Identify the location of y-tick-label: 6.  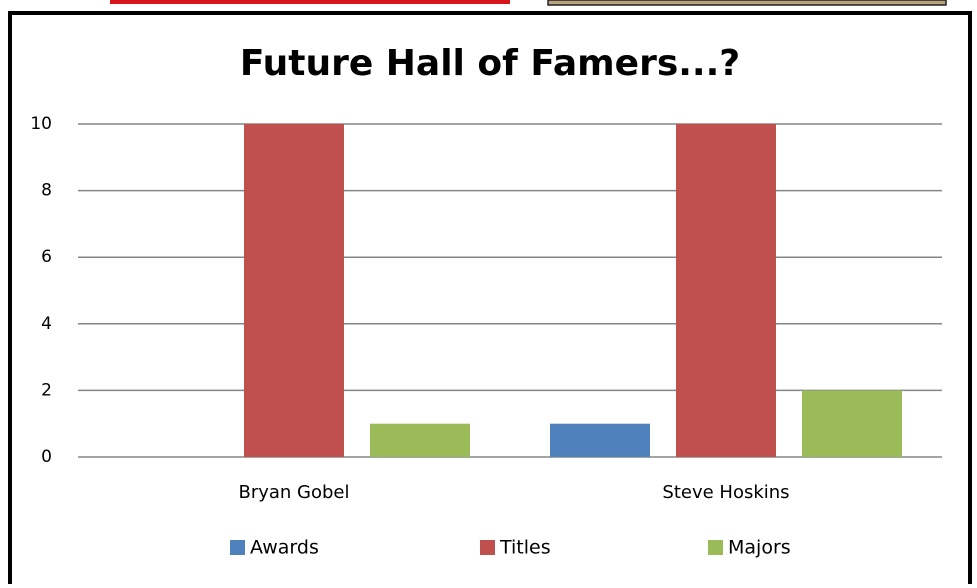
(46, 257).